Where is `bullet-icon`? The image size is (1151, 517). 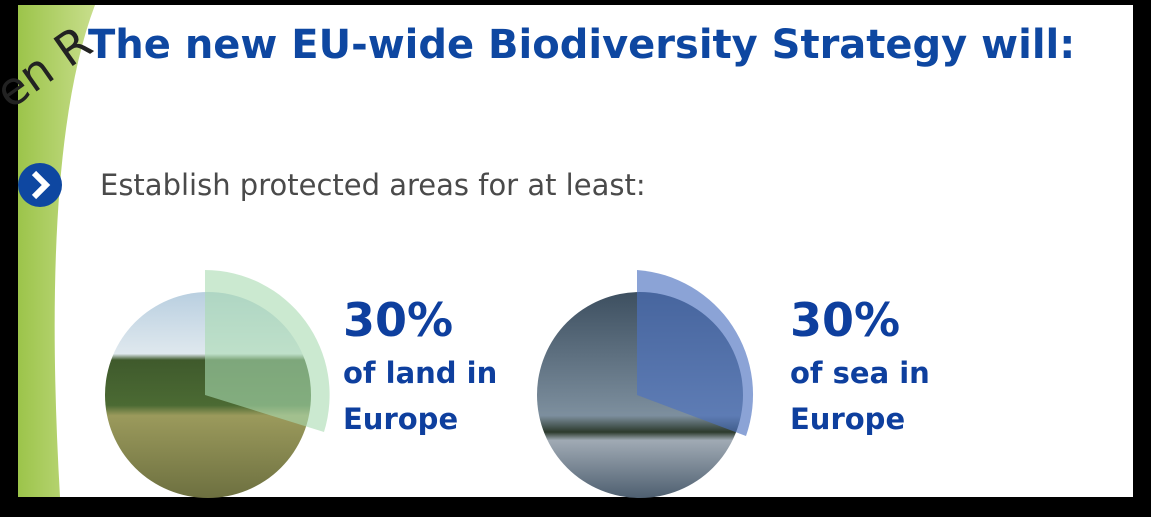
bullet-icon is located at coordinates (40, 185).